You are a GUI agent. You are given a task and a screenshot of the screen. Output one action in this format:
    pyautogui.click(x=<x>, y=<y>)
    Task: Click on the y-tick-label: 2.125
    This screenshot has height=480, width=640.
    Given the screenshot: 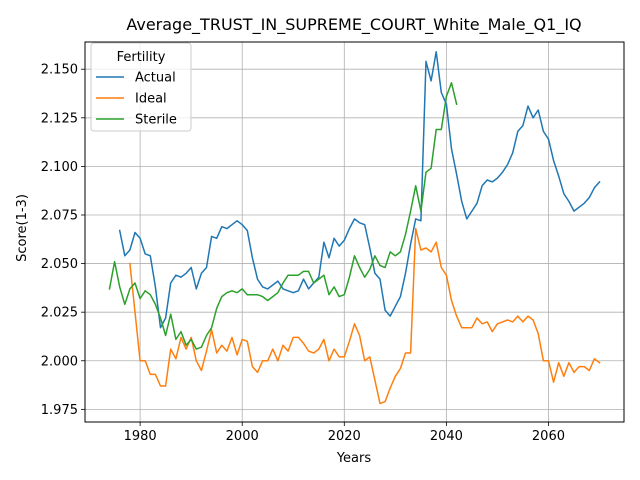 What is the action you would take?
    pyautogui.click(x=59, y=118)
    